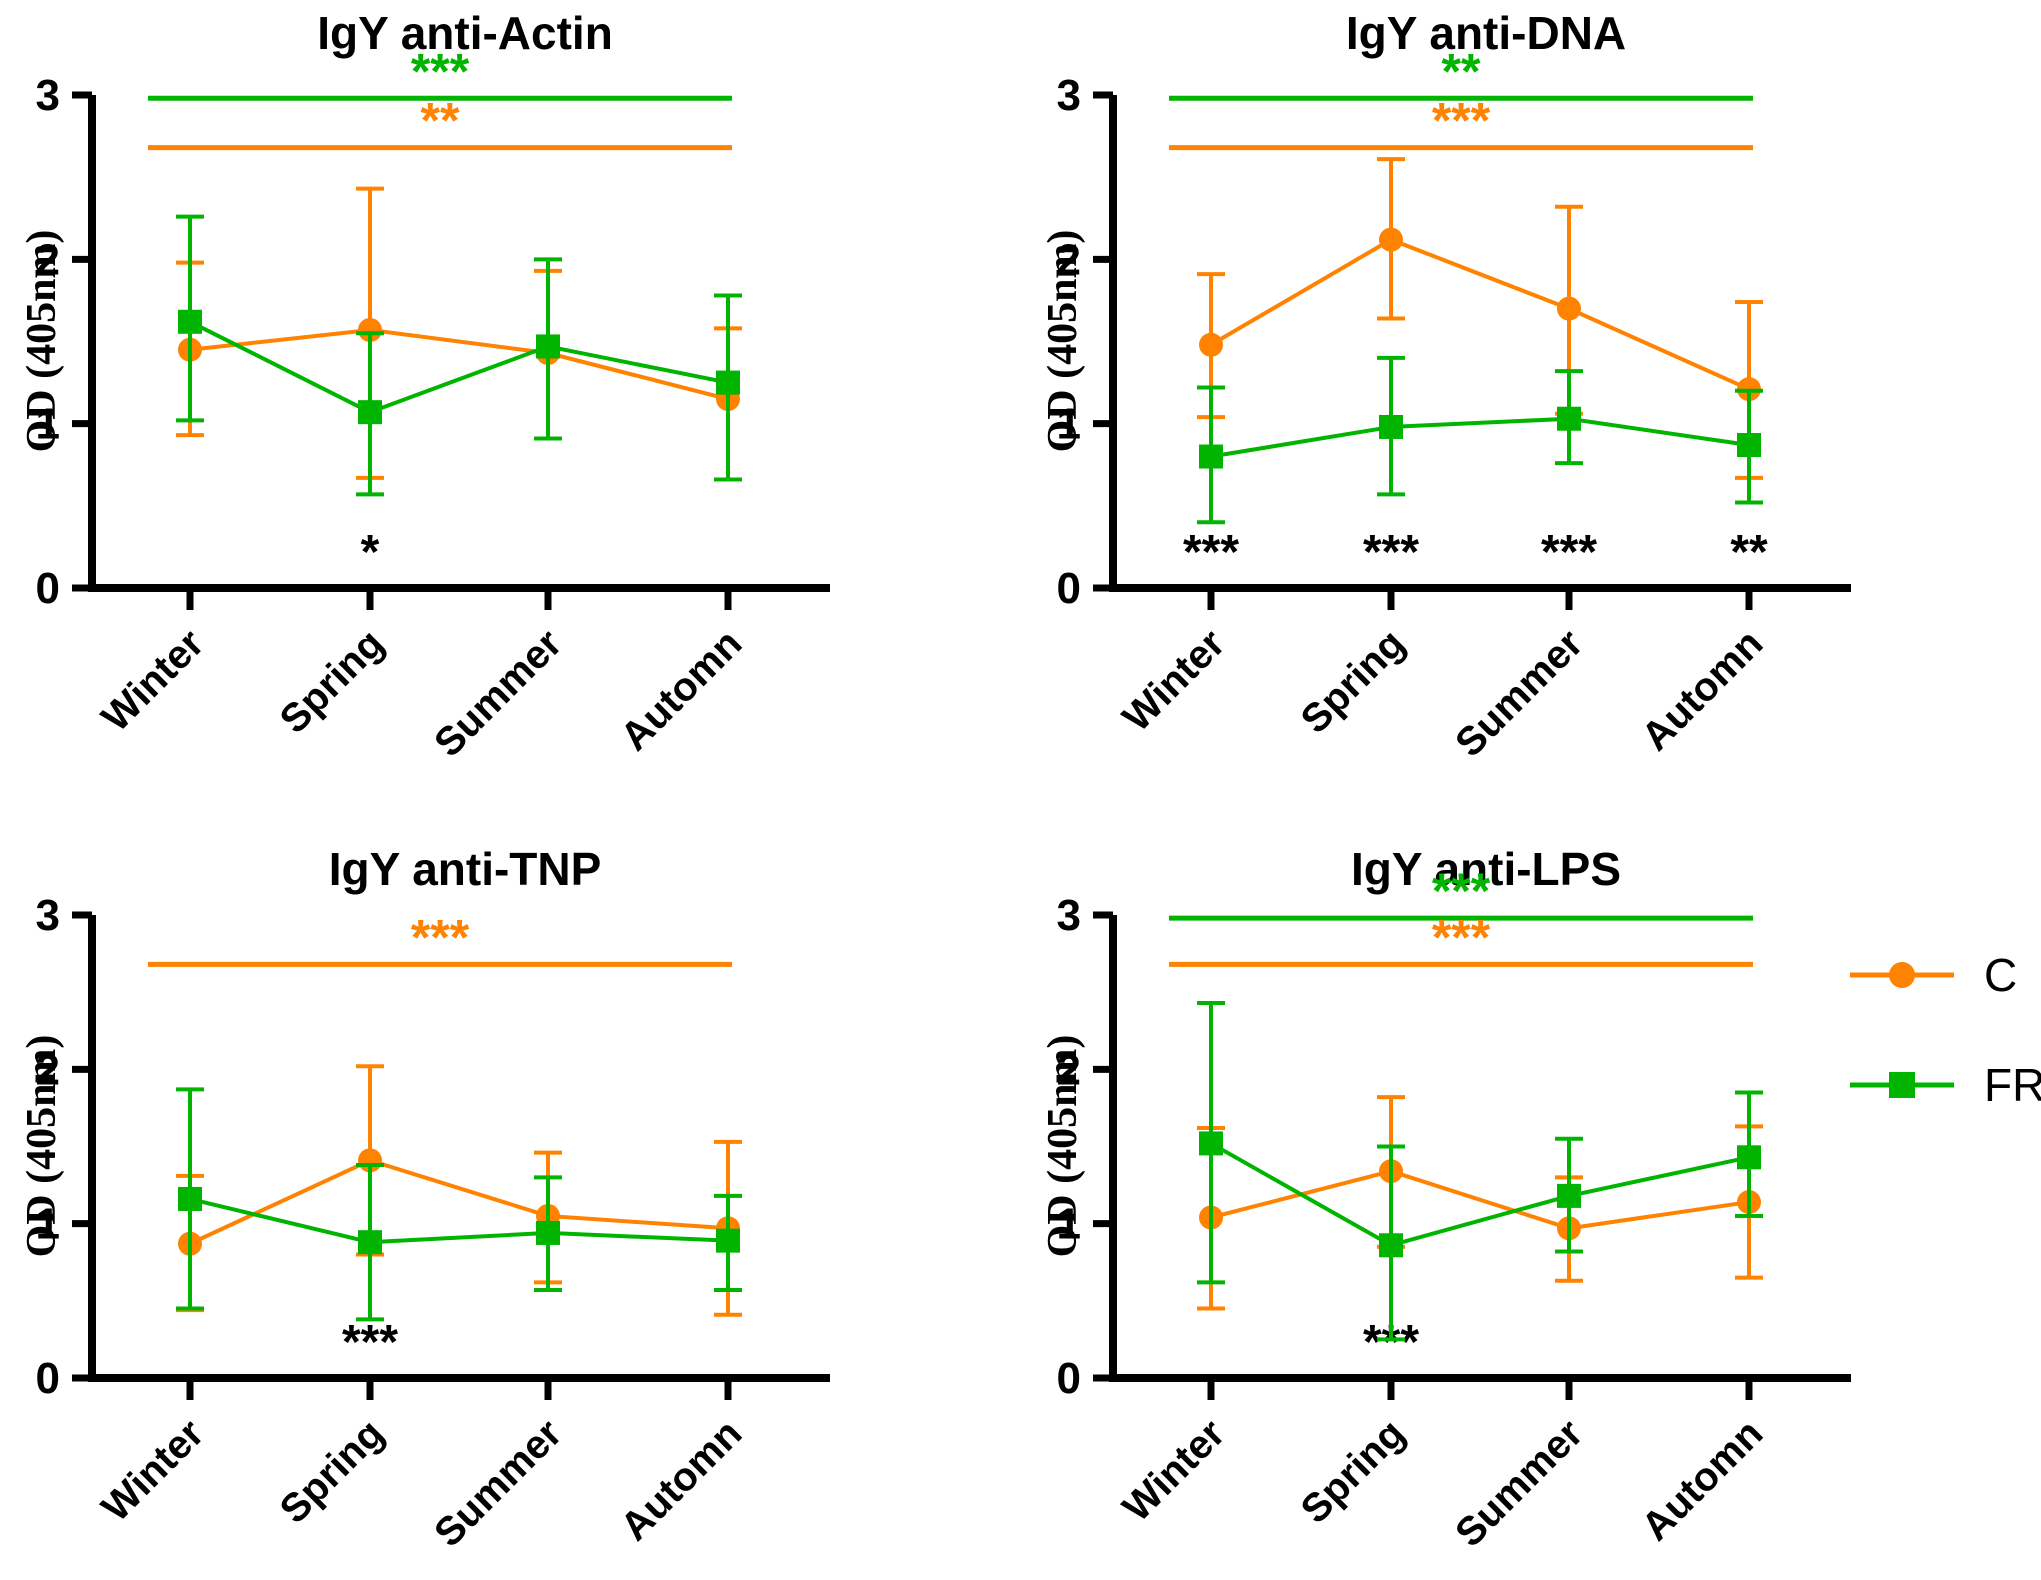  I want to click on chart-title: IgY anti-Actin, so click(465, 33).